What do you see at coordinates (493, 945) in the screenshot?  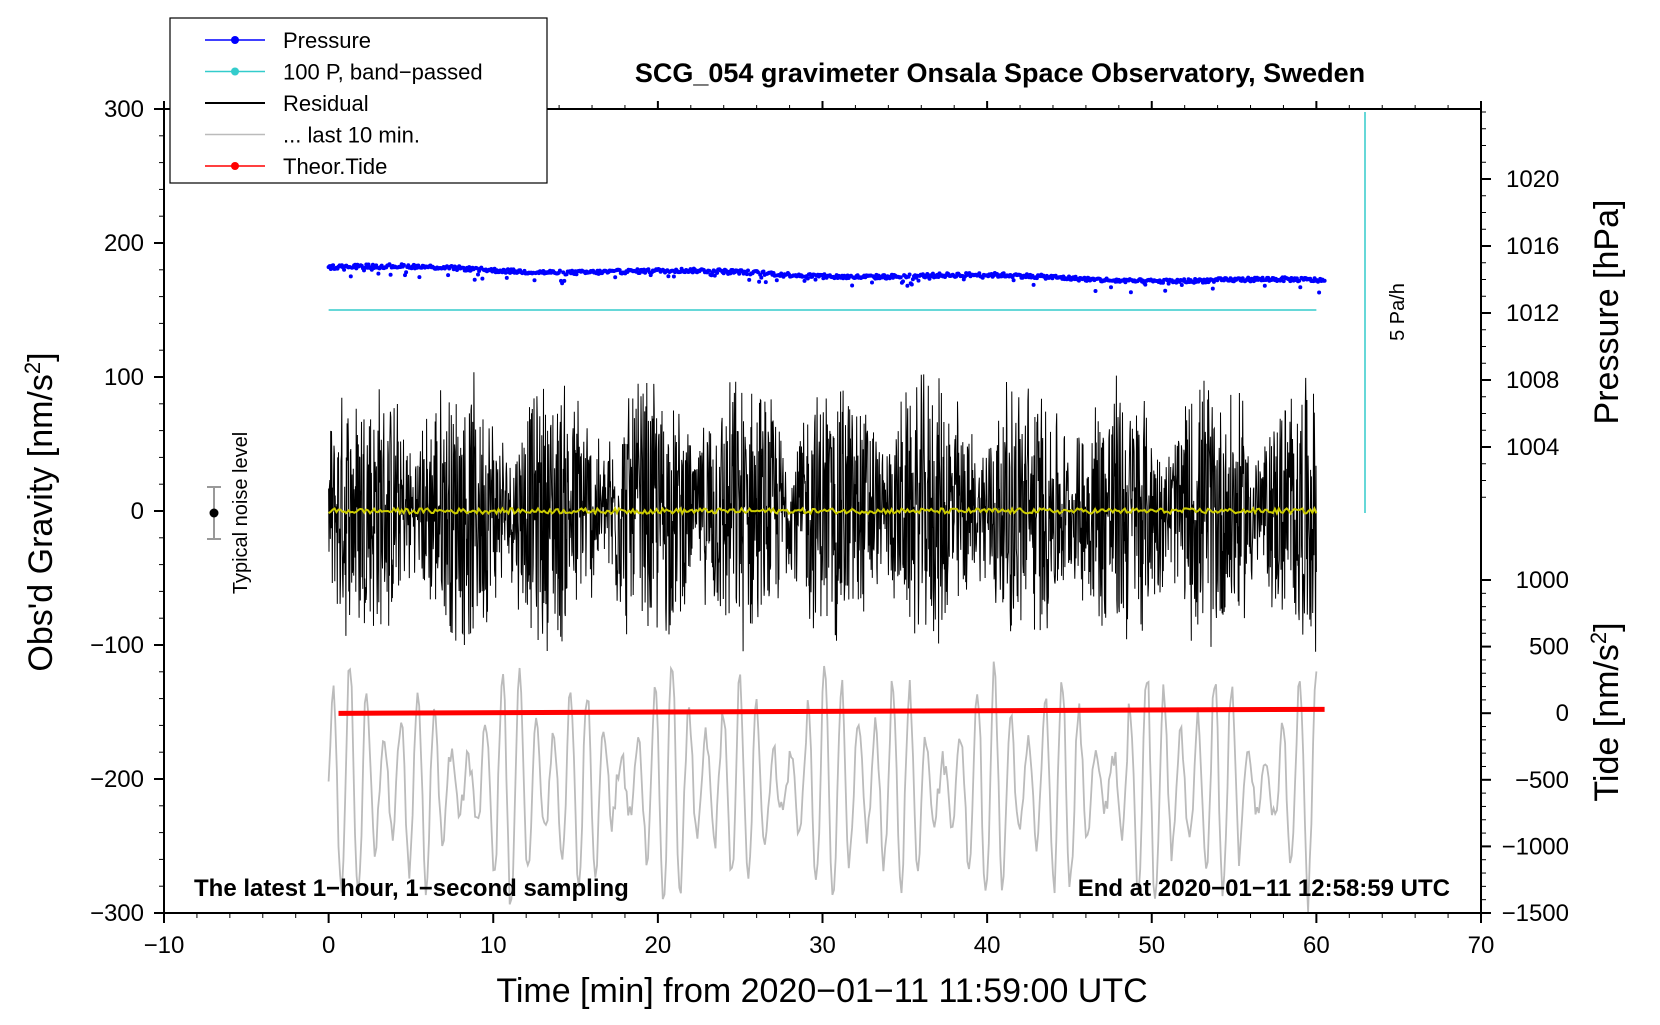 I see `x-tick-label: 10` at bounding box center [493, 945].